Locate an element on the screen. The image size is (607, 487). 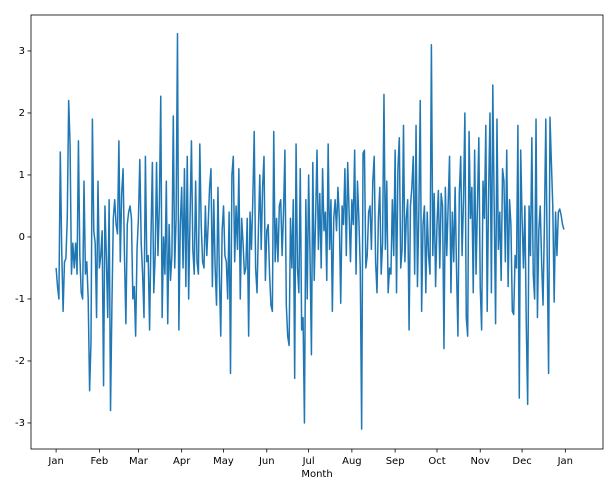
x-tick-label: Feb is located at coordinates (100, 461).